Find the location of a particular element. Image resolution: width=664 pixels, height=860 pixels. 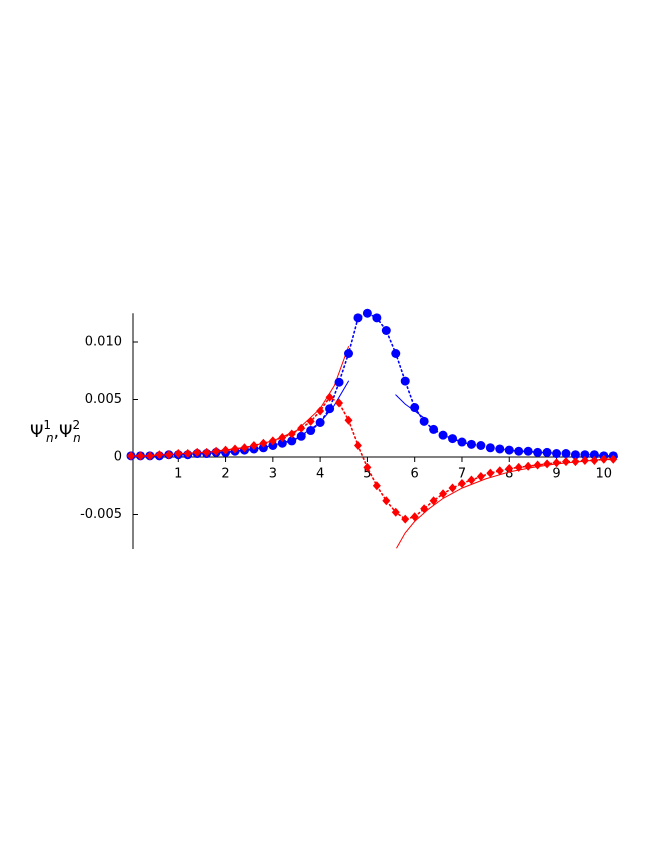

y-axis-label: Ψ1 n,Ψ2 n is located at coordinates (55, 431).